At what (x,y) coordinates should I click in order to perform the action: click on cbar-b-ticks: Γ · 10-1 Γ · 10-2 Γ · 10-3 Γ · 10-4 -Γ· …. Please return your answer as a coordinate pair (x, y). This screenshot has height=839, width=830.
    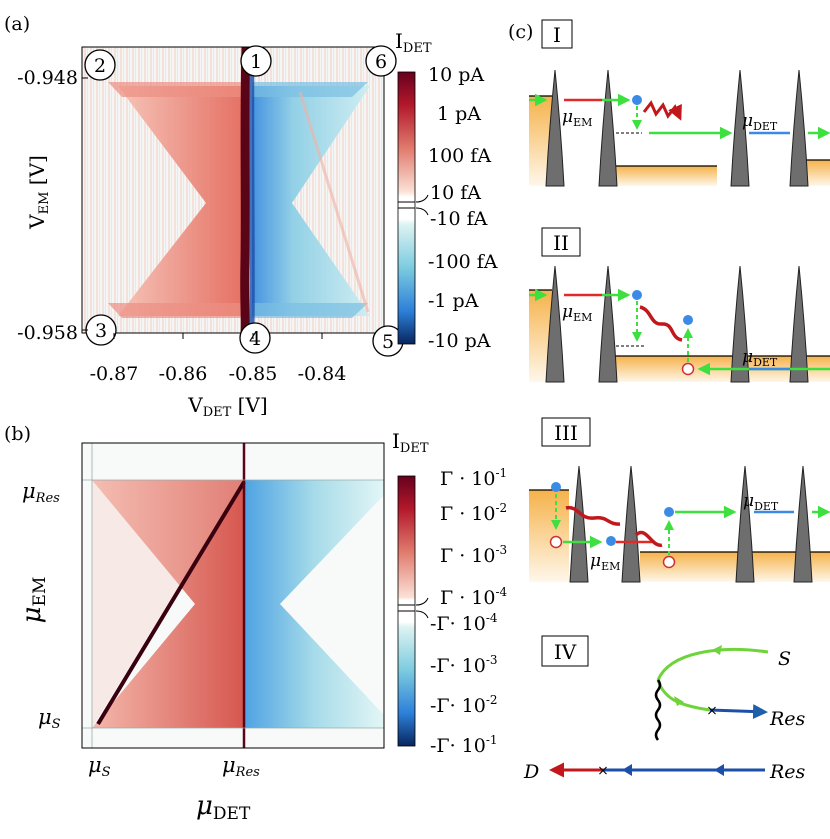
    Looking at the image, I should click on (469, 611).